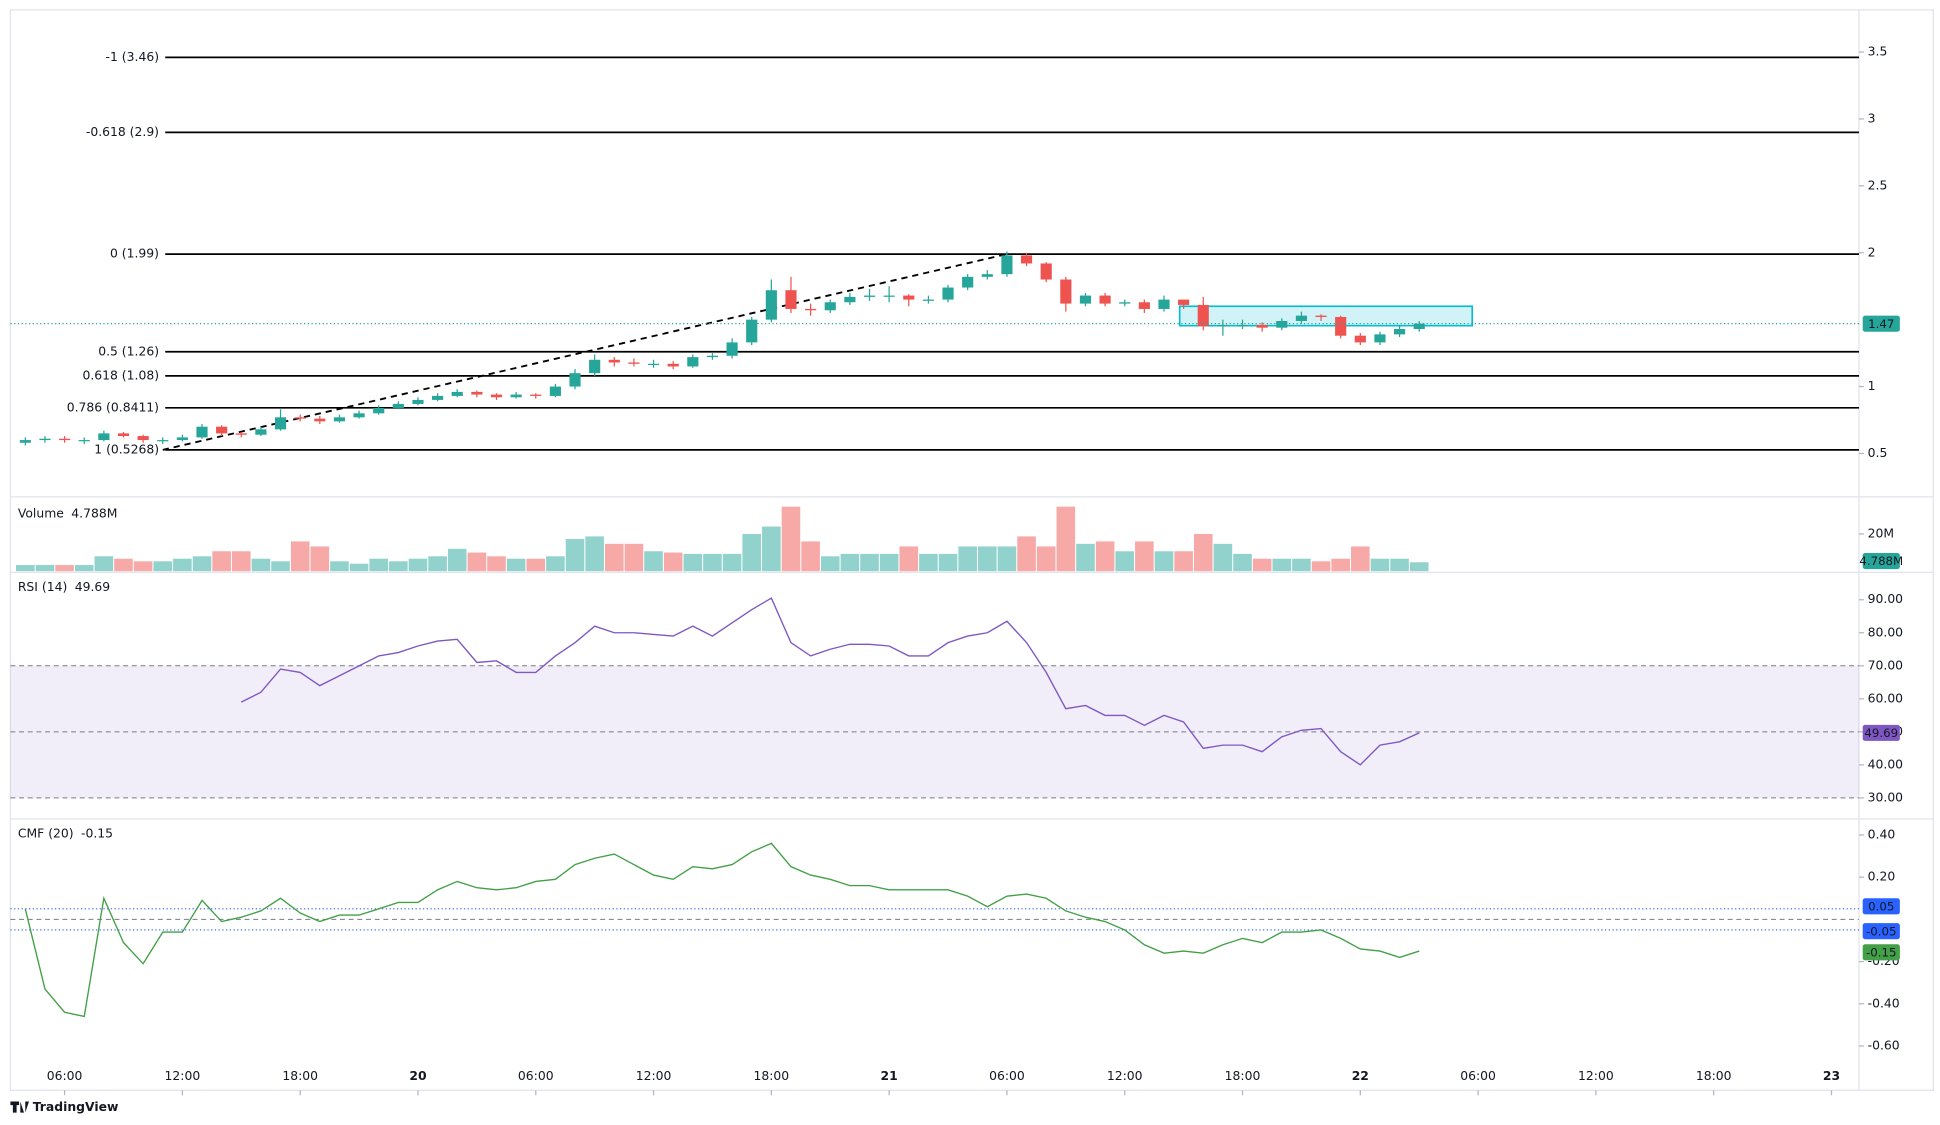  What do you see at coordinates (41, 514) in the screenshot?
I see `indicator-title: Volume` at bounding box center [41, 514].